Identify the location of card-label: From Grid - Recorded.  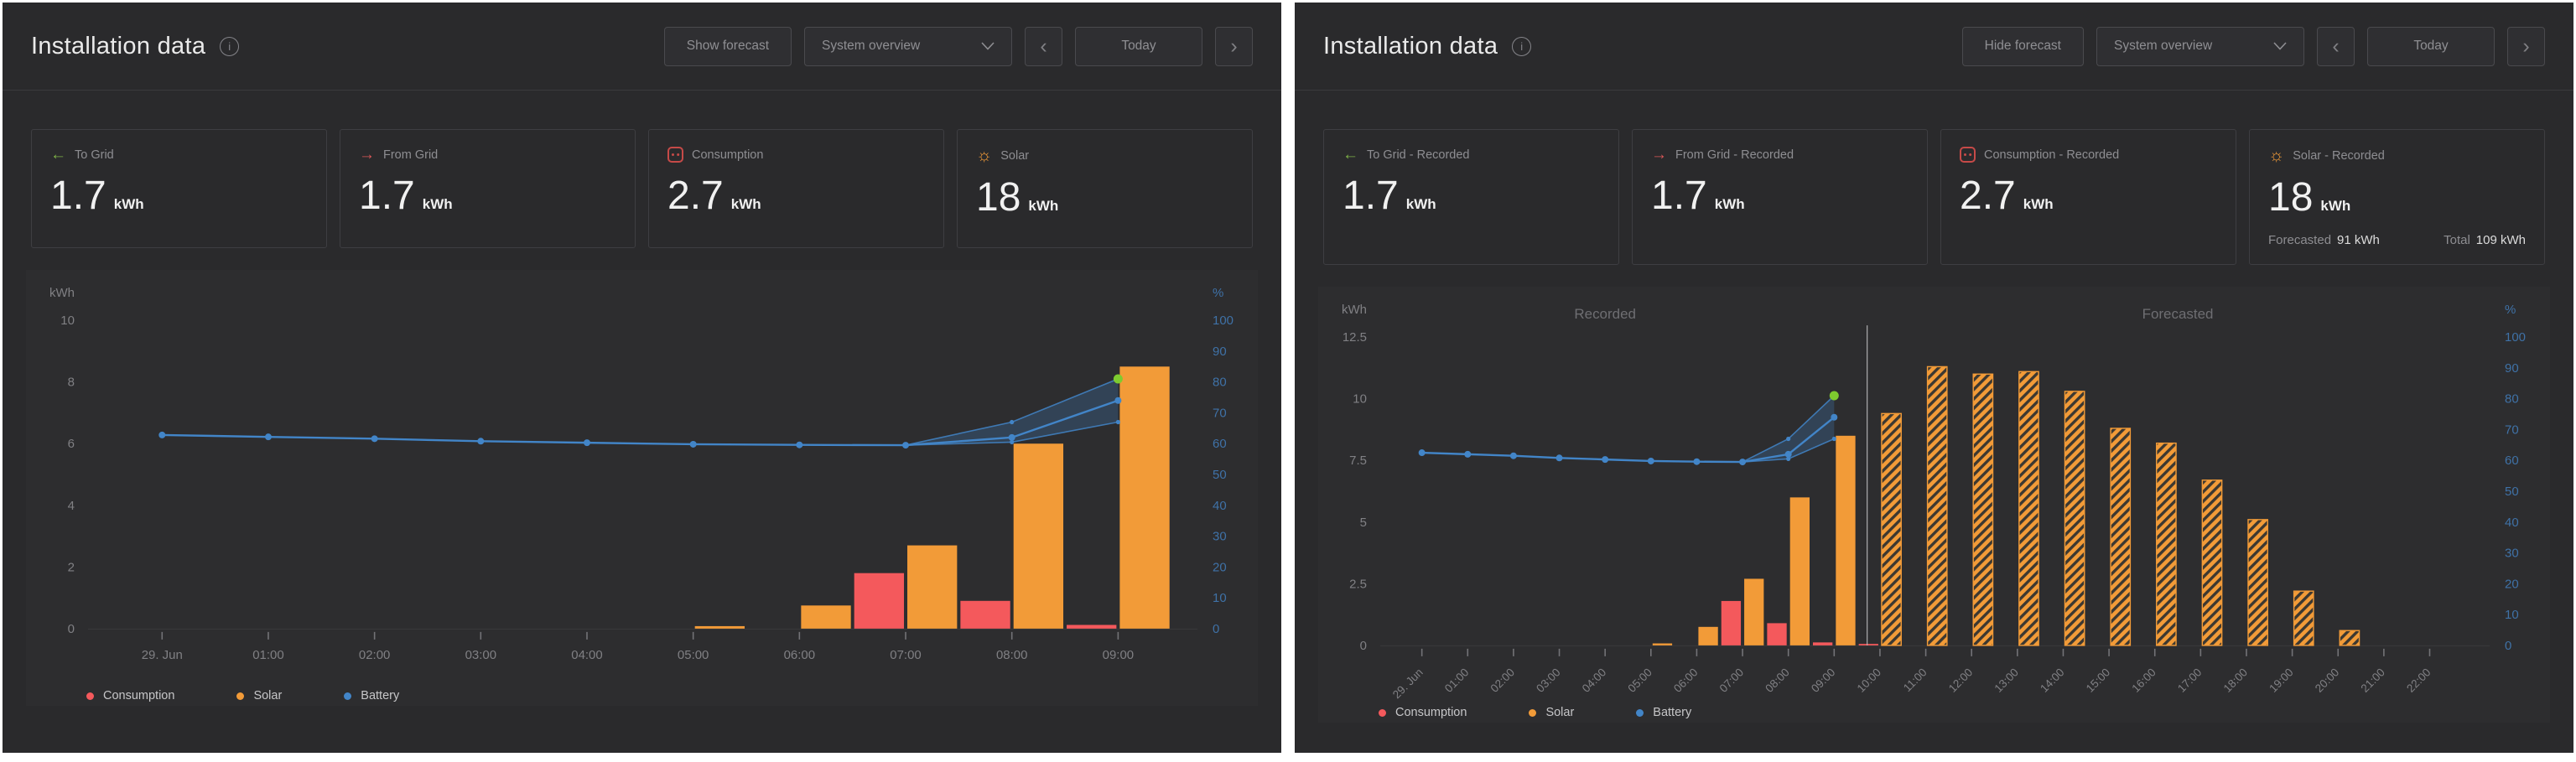
(1734, 155).